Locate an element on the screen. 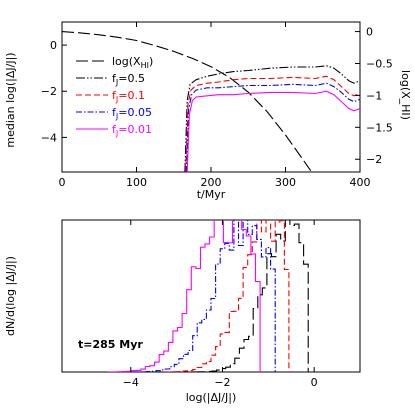  legend-label-log-x-hi: log(XHI) is located at coordinates (132, 62).